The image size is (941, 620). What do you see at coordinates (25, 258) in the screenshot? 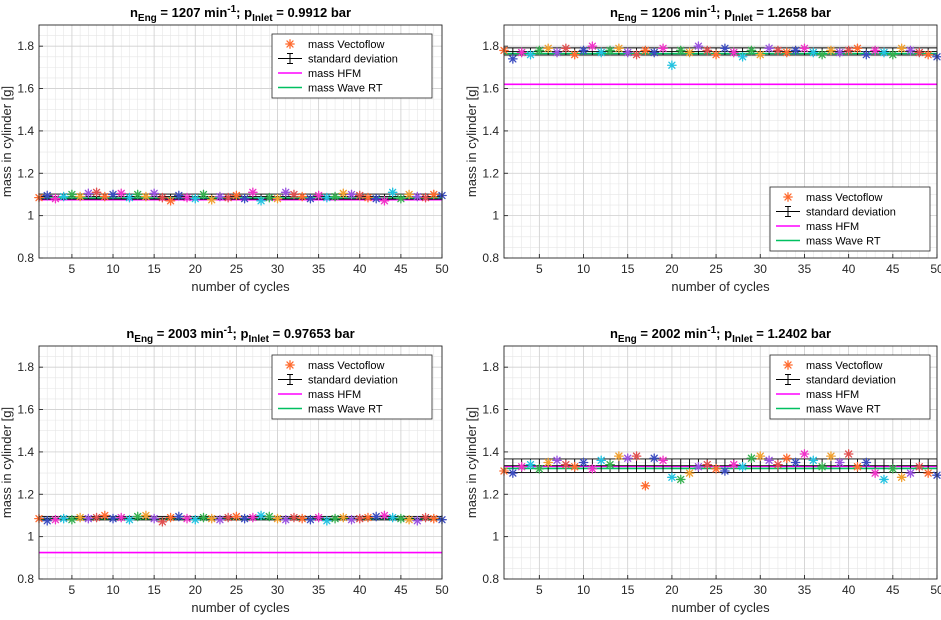
I see `y-tick-label: 0.8` at bounding box center [25, 258].